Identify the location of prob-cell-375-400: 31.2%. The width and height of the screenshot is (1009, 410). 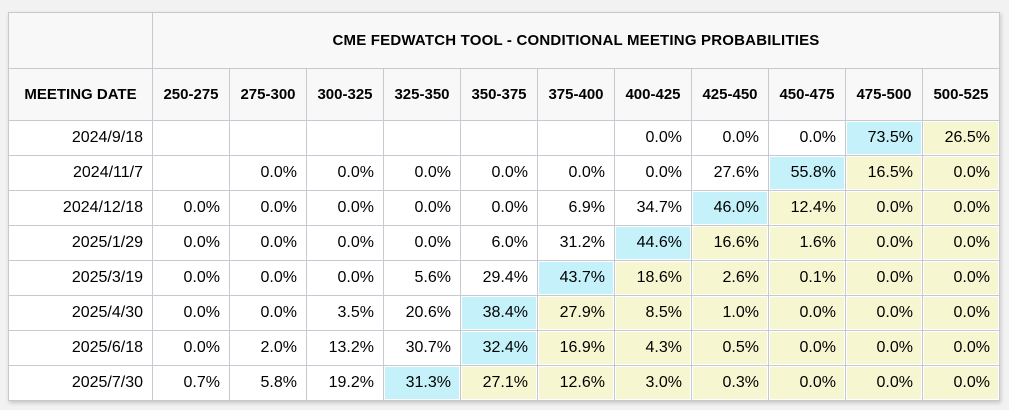
(576, 243).